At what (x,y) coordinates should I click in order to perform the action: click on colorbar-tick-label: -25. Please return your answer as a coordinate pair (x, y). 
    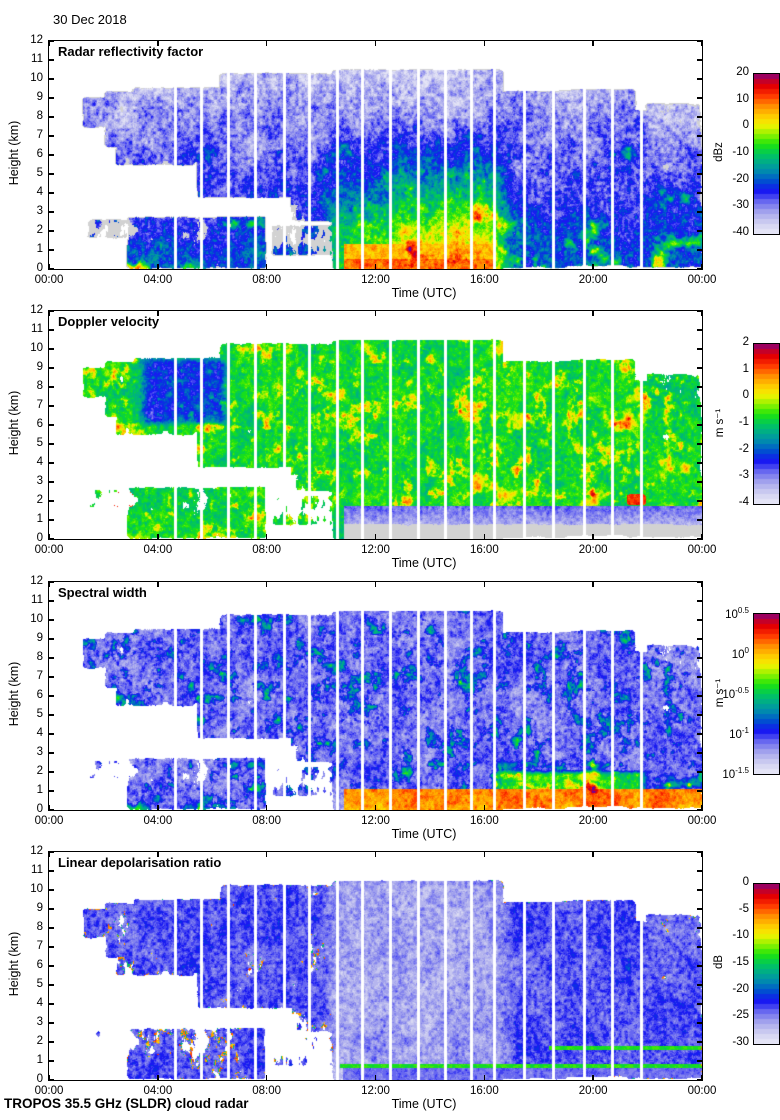
    Looking at the image, I should click on (740, 1015).